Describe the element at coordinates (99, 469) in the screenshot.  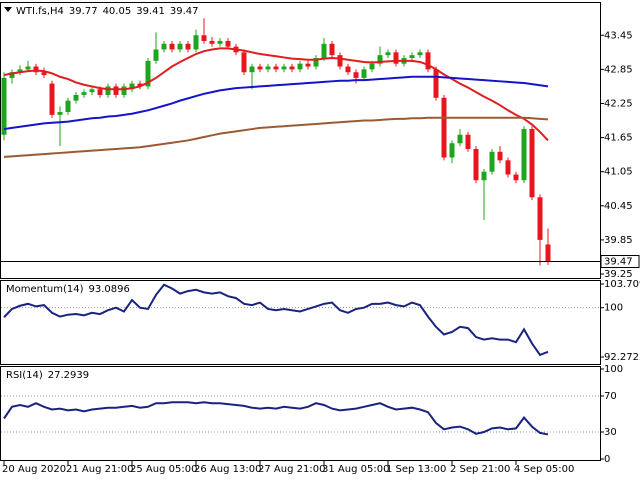
I see `x-tick-label: 21 Aug 21:00` at that location.